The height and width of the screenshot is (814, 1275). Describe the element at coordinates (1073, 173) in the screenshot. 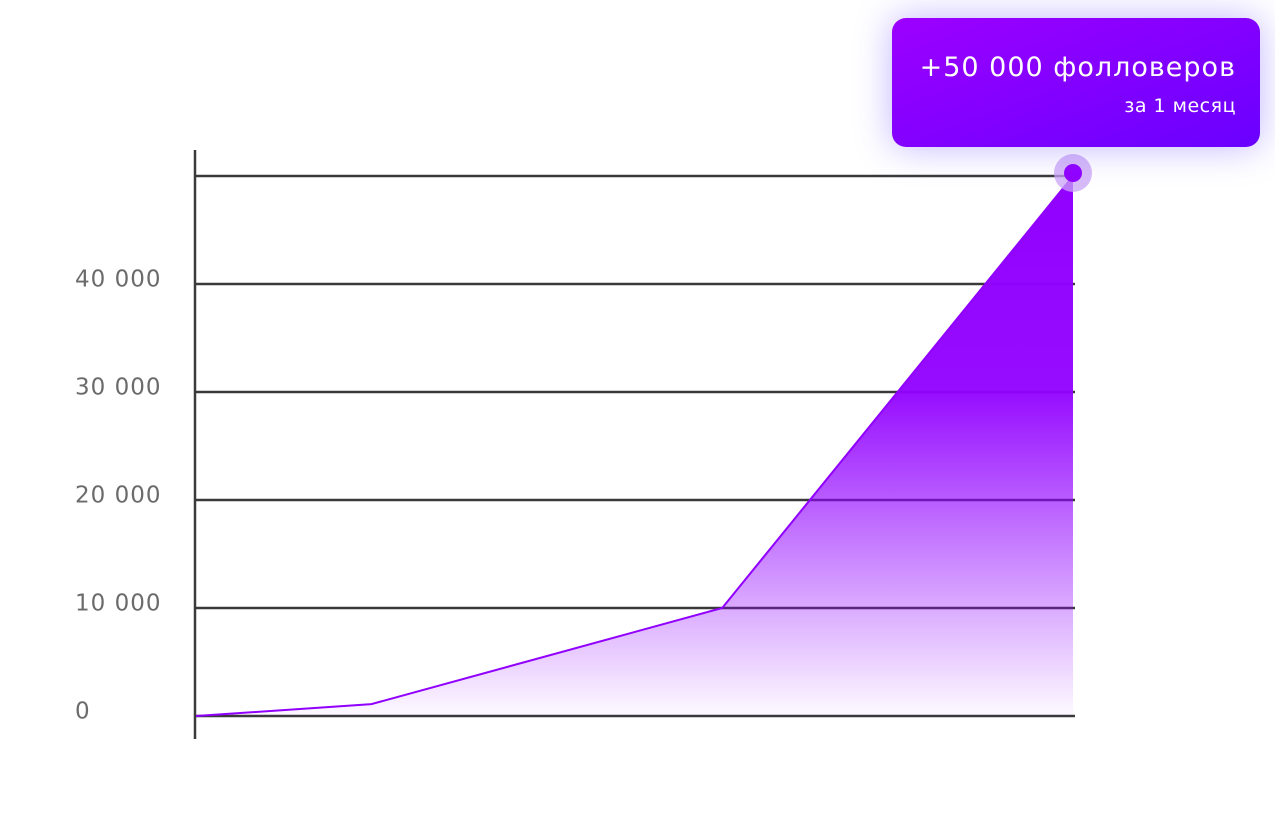

I see `point` at that location.